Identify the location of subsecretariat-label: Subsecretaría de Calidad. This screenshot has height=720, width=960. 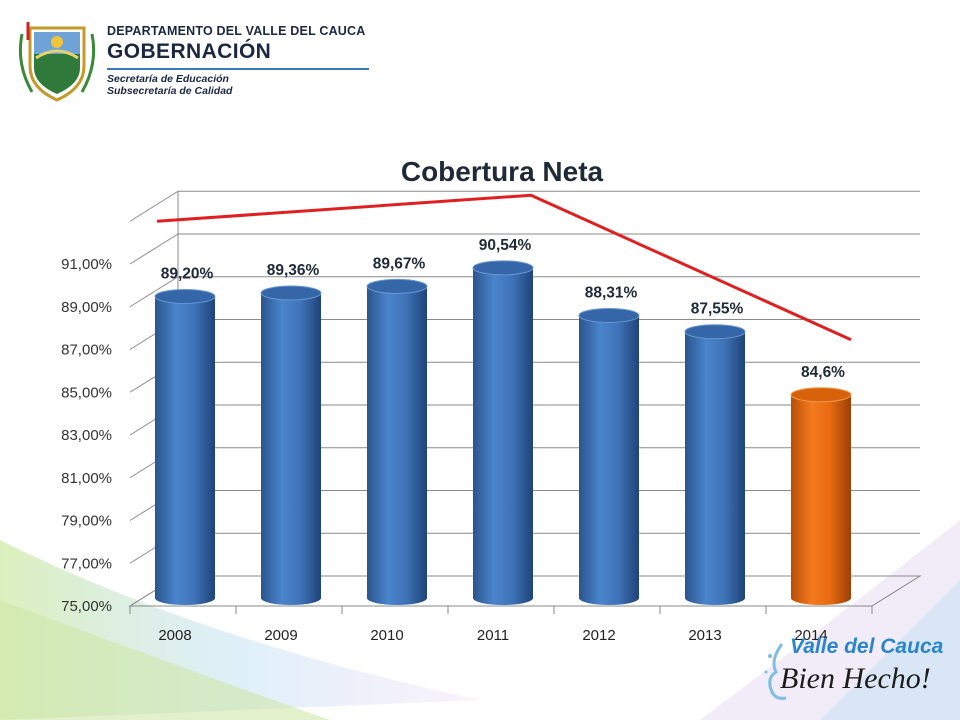
(170, 91).